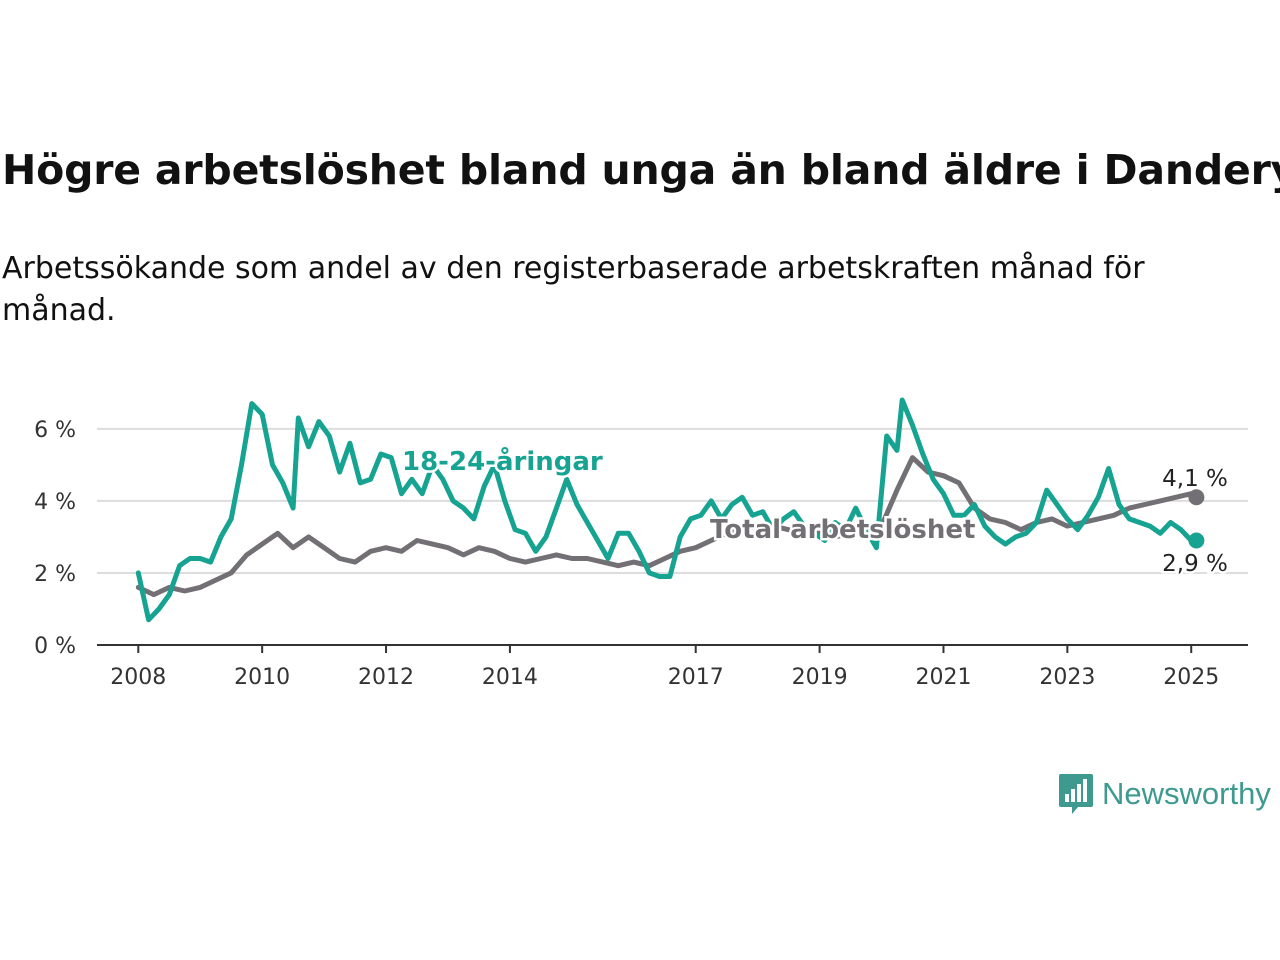 The height and width of the screenshot is (960, 1280). What do you see at coordinates (1196, 540) in the screenshot?
I see `youth-end-point` at bounding box center [1196, 540].